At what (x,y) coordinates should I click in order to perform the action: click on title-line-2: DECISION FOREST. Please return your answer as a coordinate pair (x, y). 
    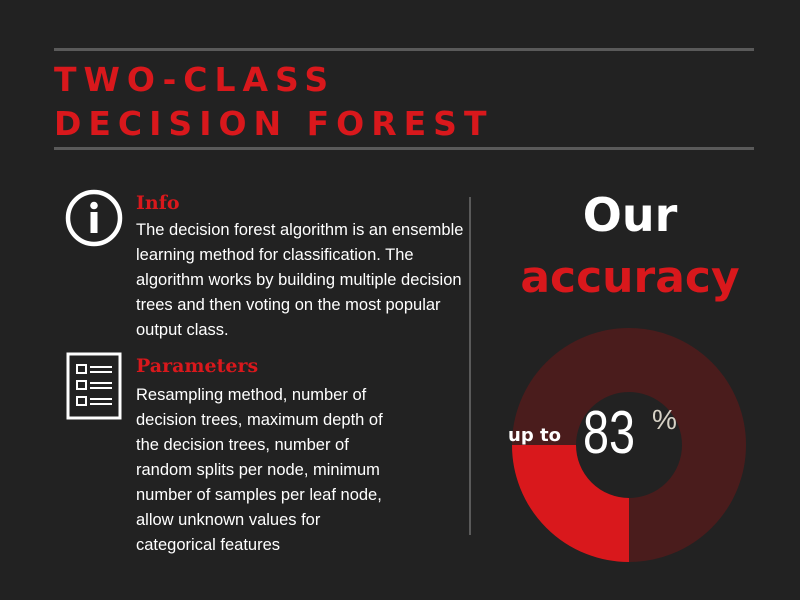
    Looking at the image, I should click on (274, 123).